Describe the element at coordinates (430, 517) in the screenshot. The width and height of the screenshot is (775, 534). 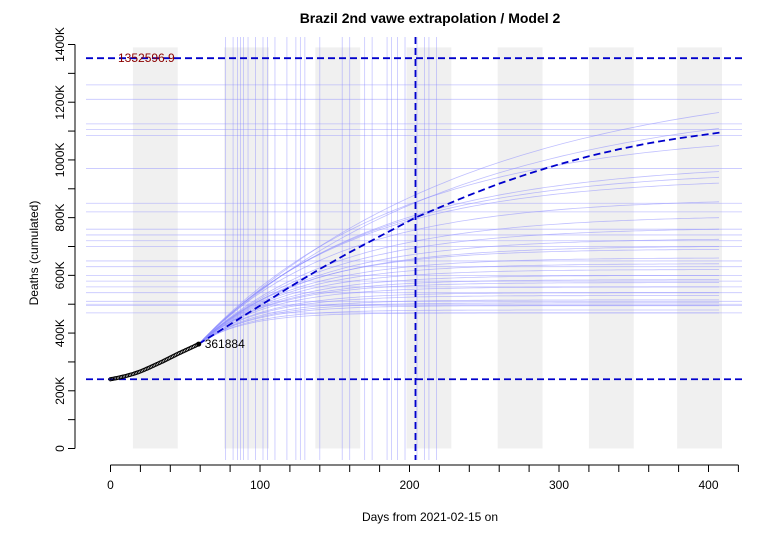
I see `x-axis-label: Days from 2021-02-15 on` at that location.